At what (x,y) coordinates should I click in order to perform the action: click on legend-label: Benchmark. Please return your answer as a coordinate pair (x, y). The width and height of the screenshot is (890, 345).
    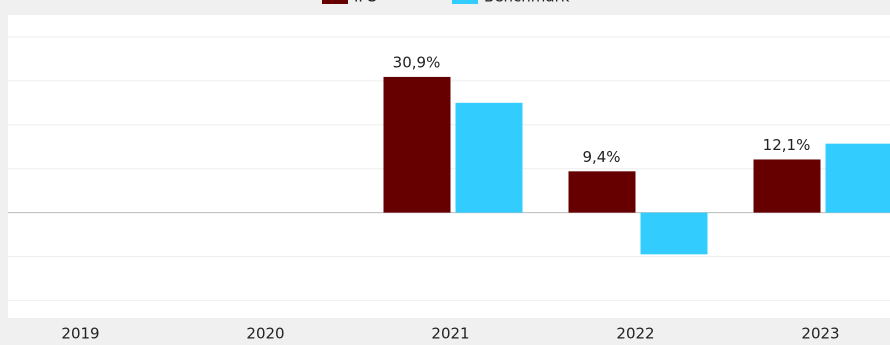
    Looking at the image, I should click on (527, 3).